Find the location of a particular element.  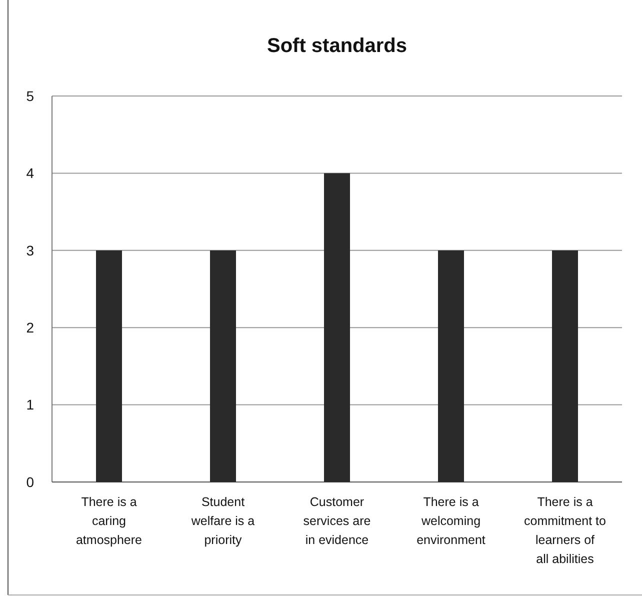

x-tick-label: Customer services are in evidence is located at coordinates (337, 521).